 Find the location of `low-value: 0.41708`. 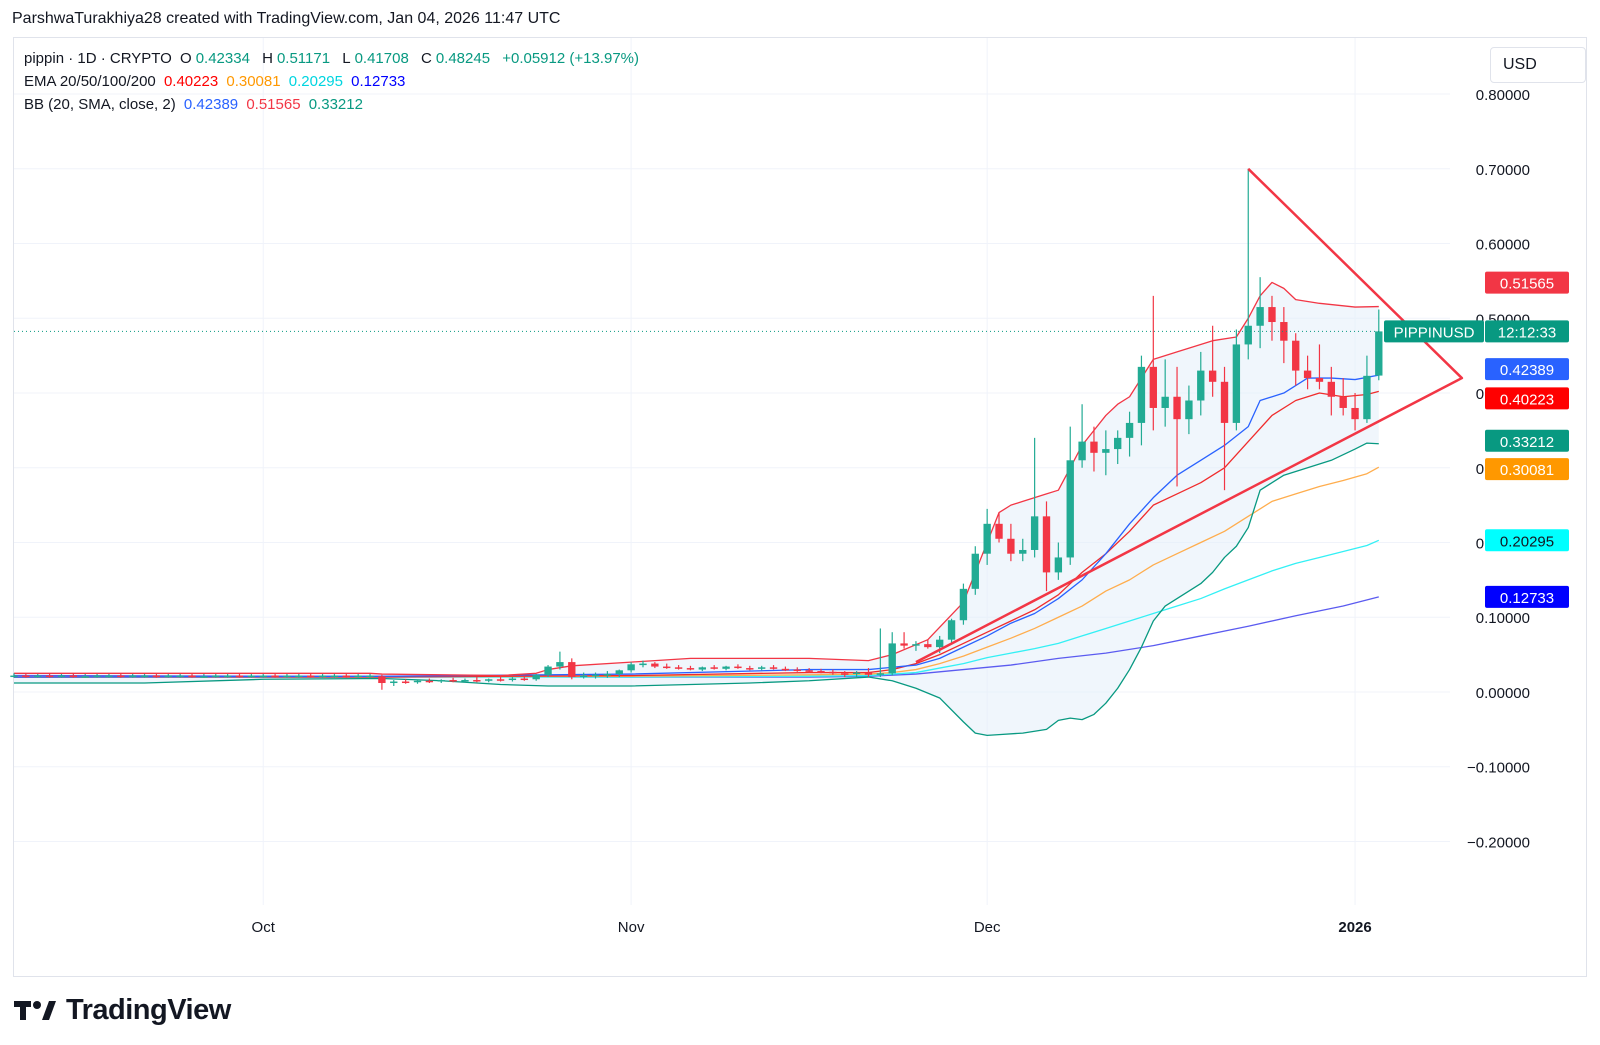

low-value: 0.41708 is located at coordinates (381, 58).